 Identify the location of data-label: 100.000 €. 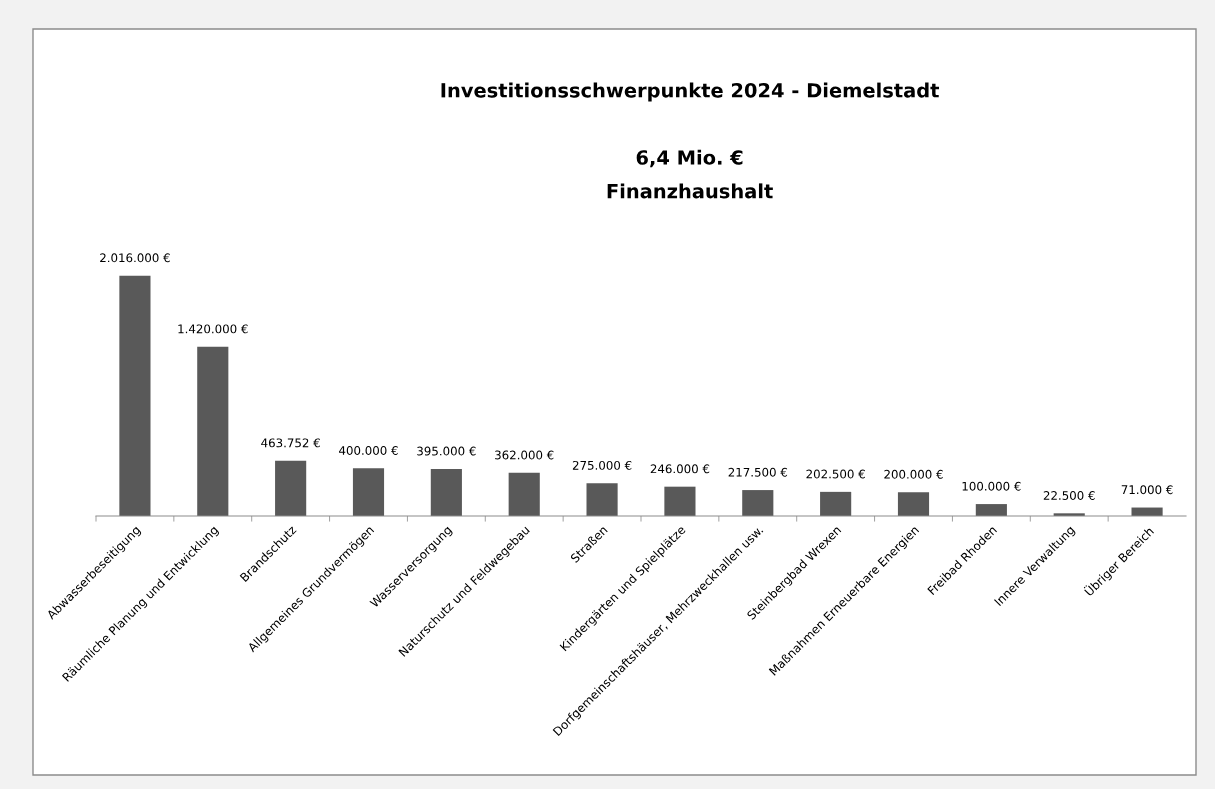
(991, 486).